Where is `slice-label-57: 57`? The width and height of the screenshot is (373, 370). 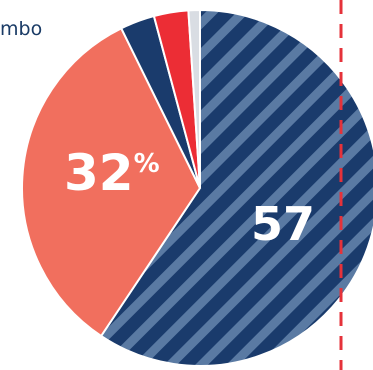
slice-label-57: 57 is located at coordinates (283, 224).